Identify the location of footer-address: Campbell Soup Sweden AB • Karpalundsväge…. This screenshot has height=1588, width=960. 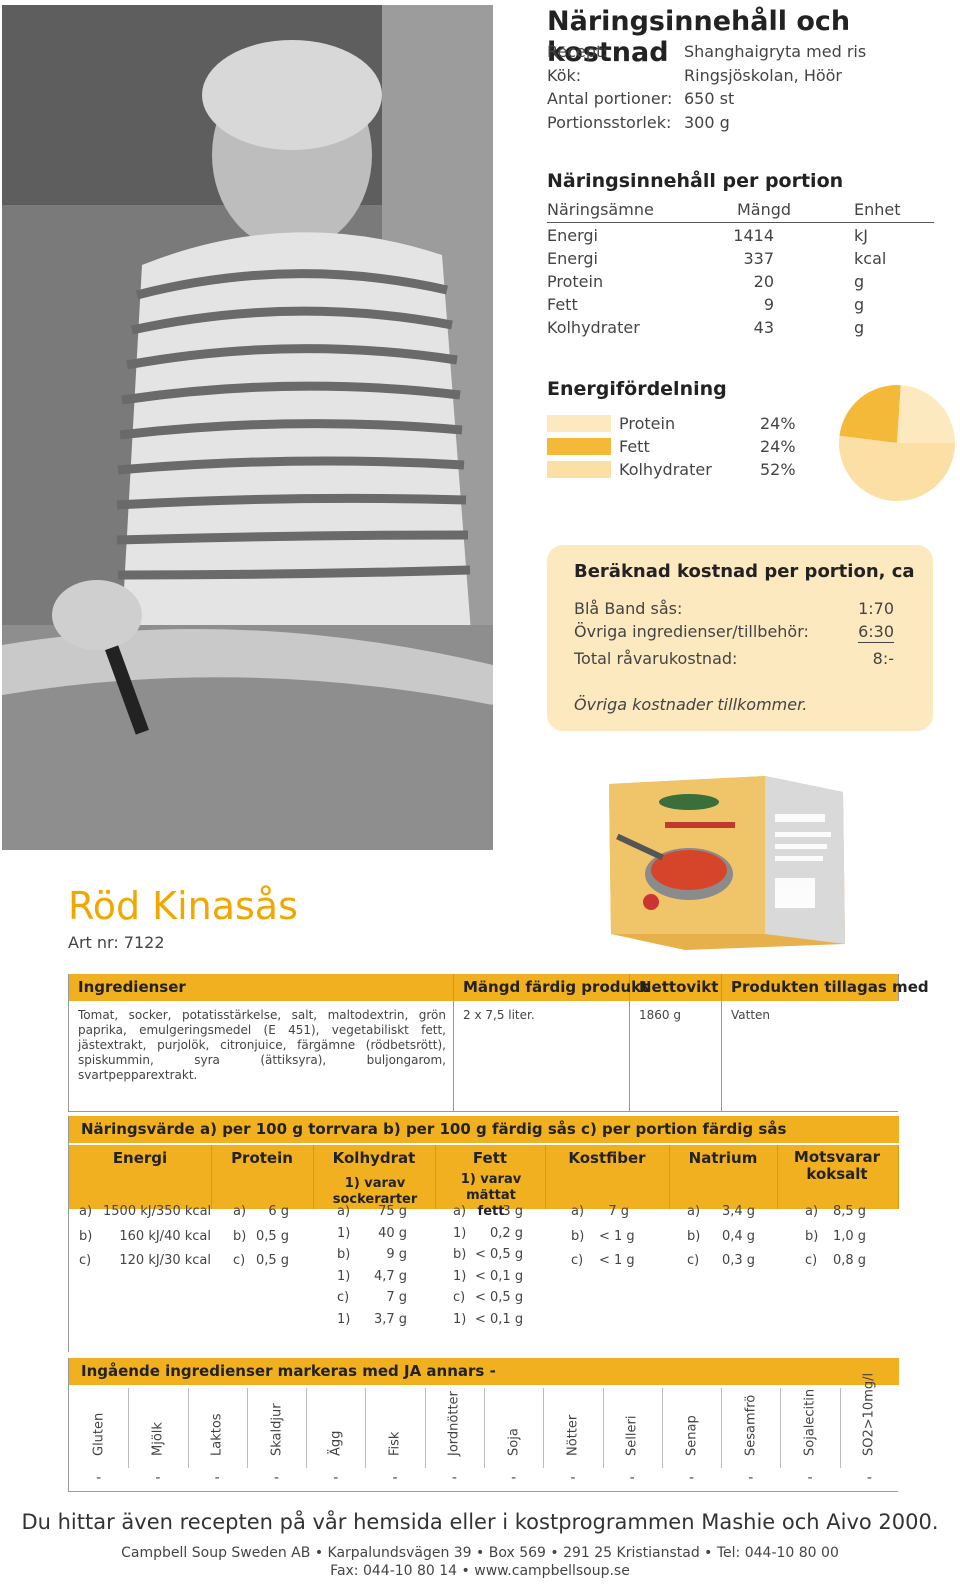
(480, 1562).